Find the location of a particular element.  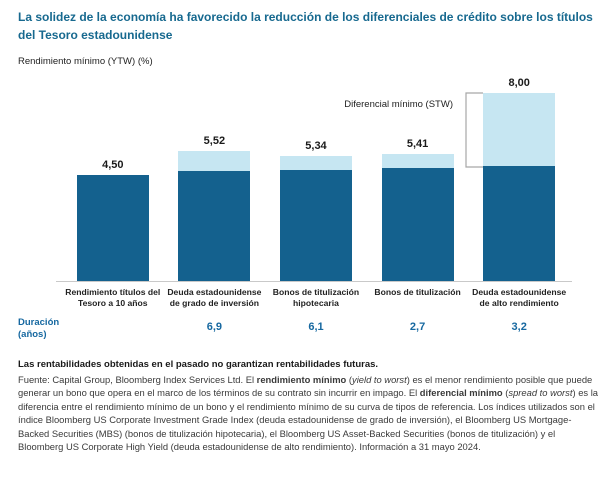

bar-slot: 8,00 is located at coordinates (519, 178).